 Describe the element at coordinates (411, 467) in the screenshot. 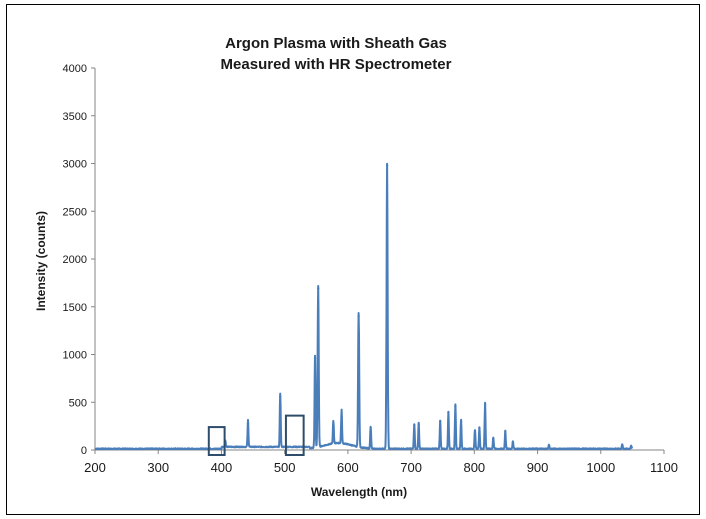

I see `x-tick-label: 700` at that location.